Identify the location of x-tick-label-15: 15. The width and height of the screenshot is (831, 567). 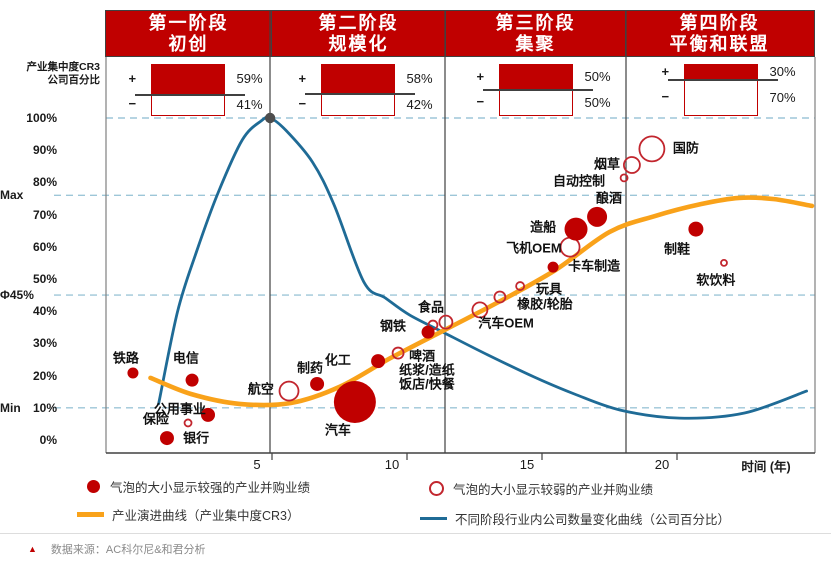
(527, 464).